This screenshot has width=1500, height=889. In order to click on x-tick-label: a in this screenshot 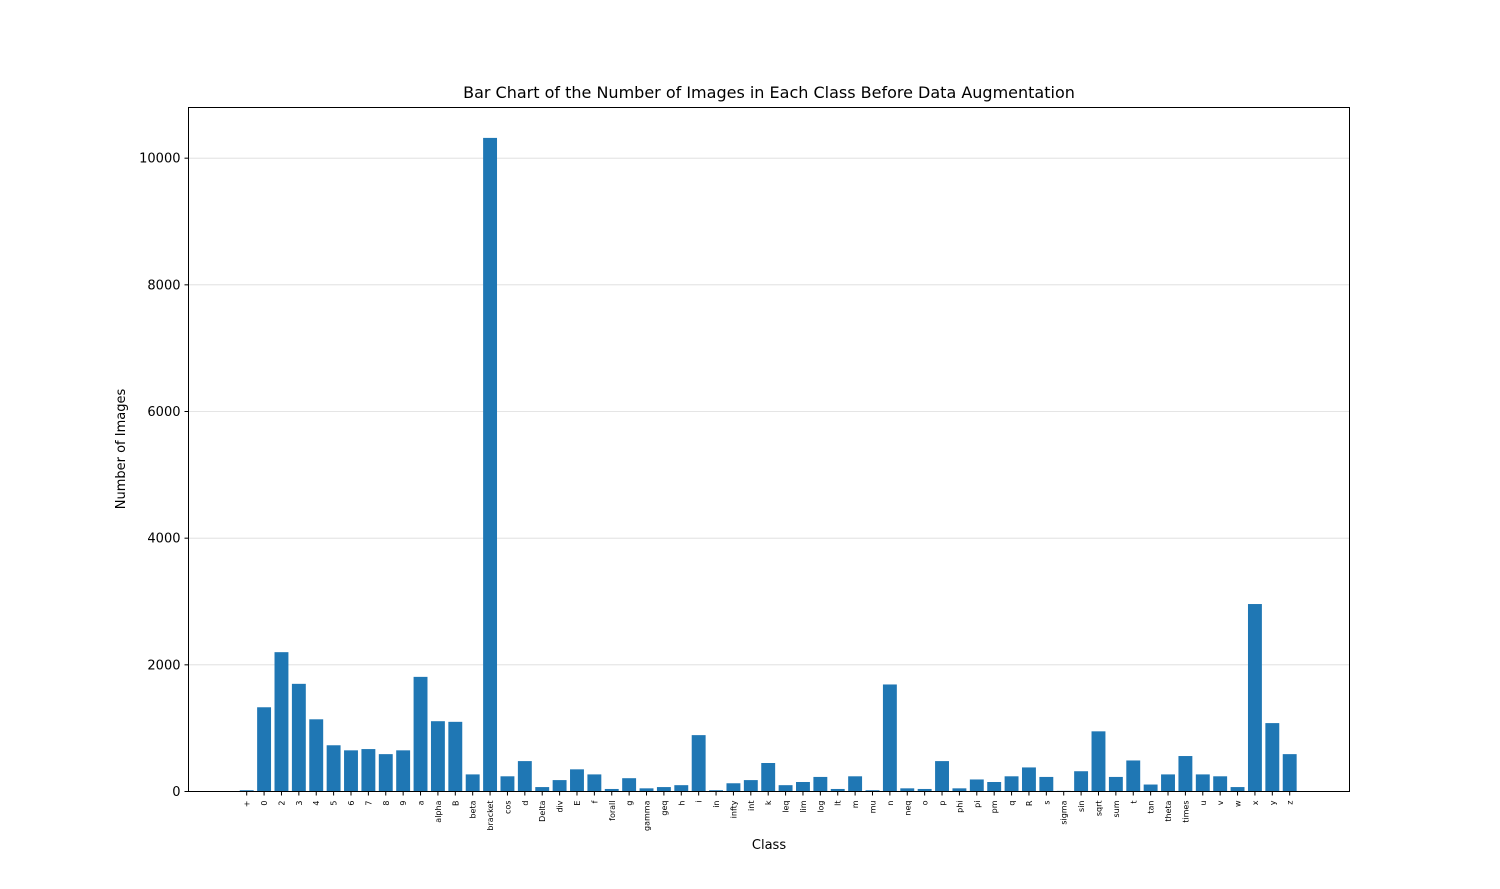, I will do `click(421, 802)`.